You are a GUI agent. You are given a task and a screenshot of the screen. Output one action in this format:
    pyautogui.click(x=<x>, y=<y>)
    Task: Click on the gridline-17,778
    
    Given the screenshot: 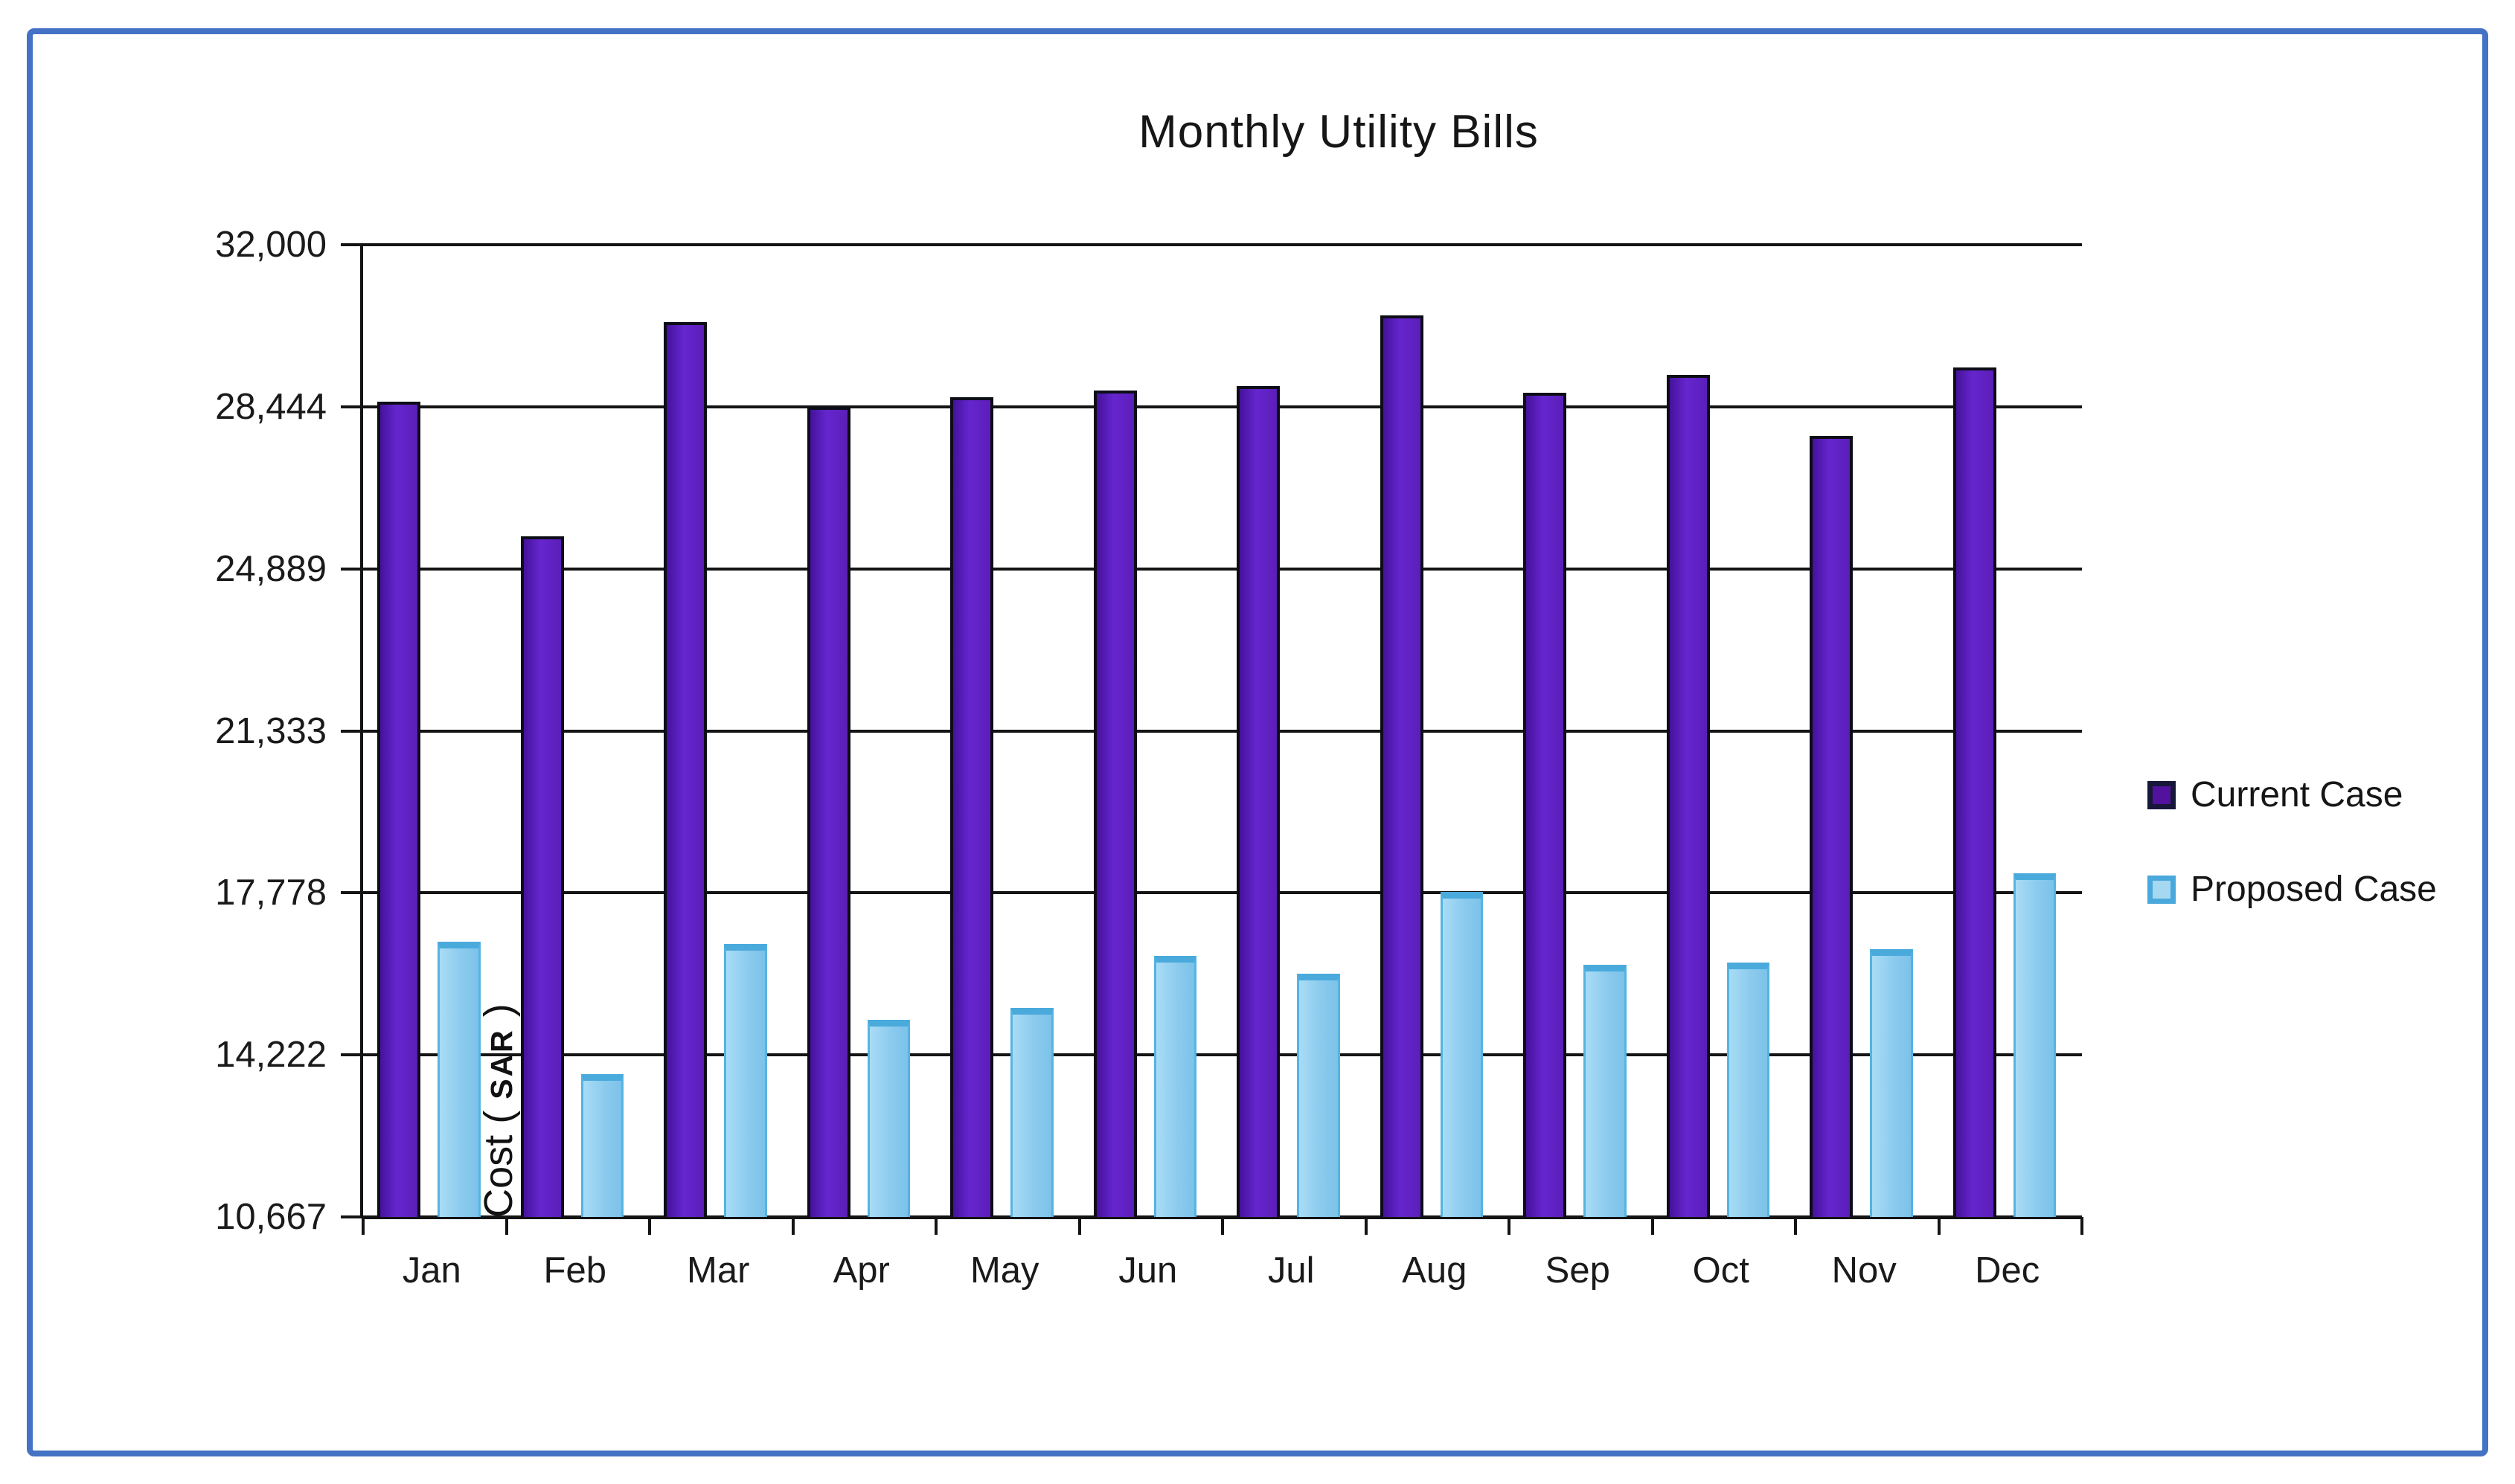 What is the action you would take?
    pyautogui.click(x=1222, y=893)
    